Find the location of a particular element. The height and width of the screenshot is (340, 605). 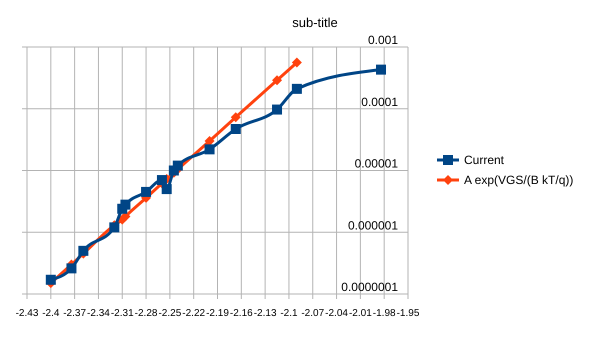

x-tick-label: -1.95 is located at coordinates (408, 313).